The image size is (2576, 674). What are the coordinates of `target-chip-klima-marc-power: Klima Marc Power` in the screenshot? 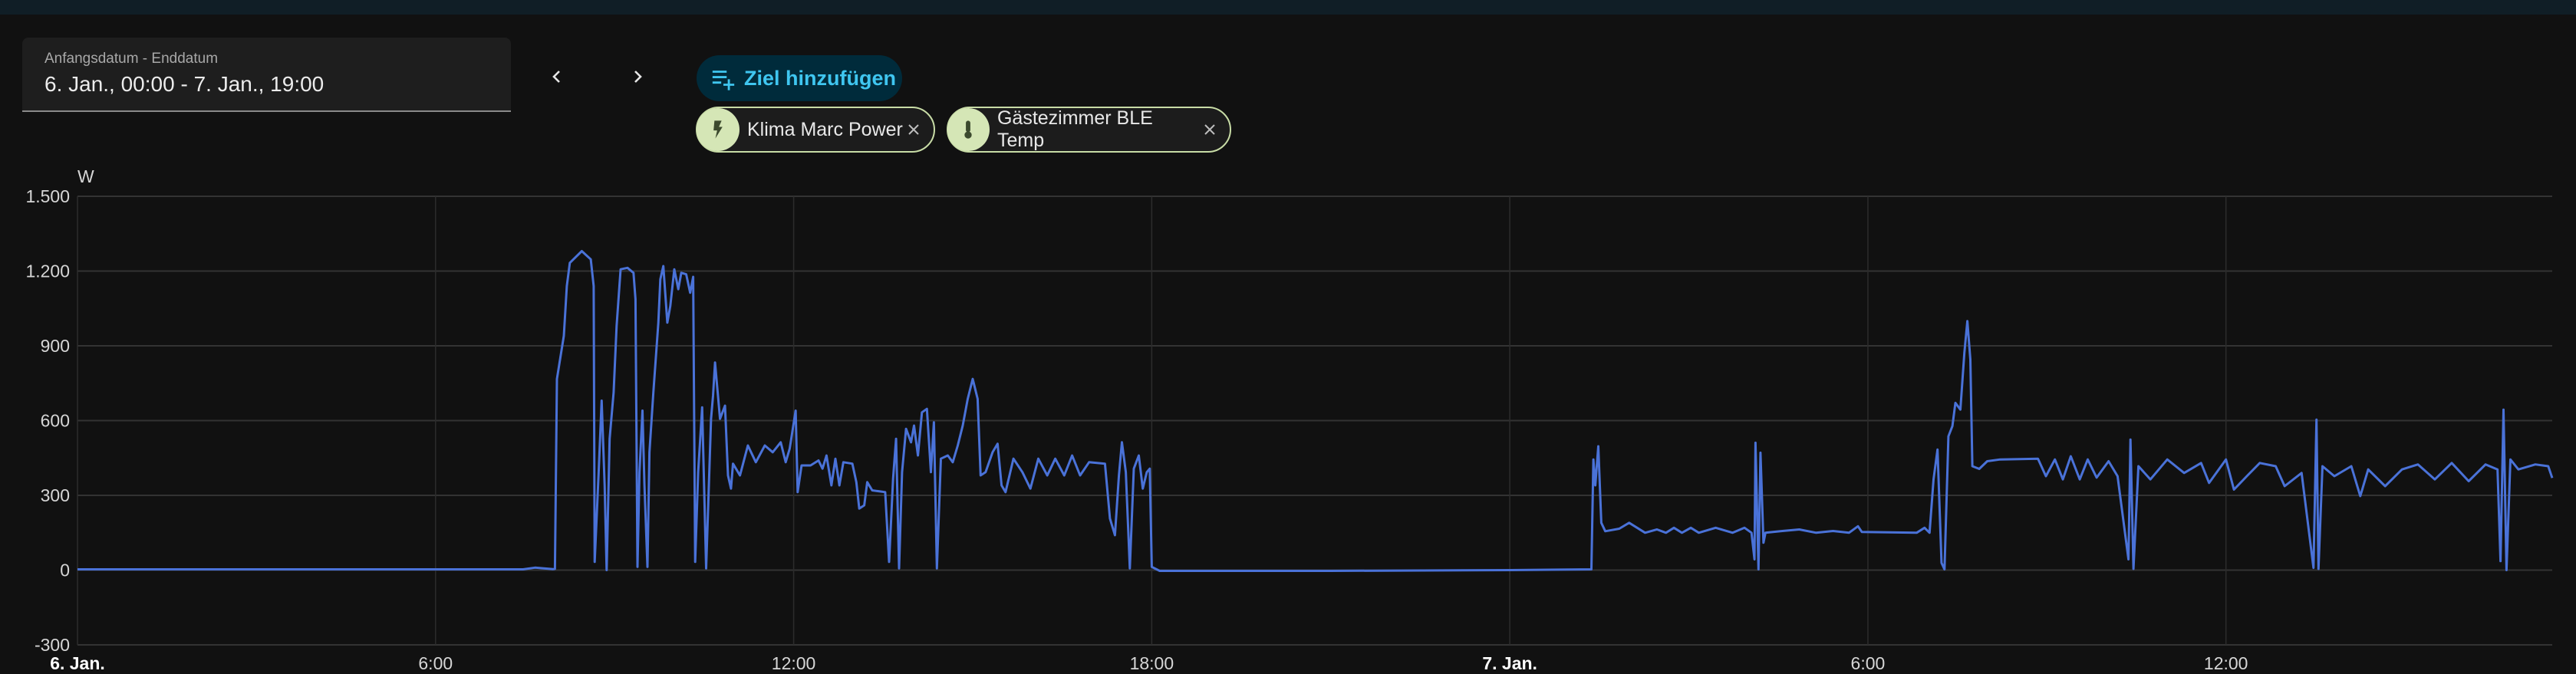 It's located at (815, 130).